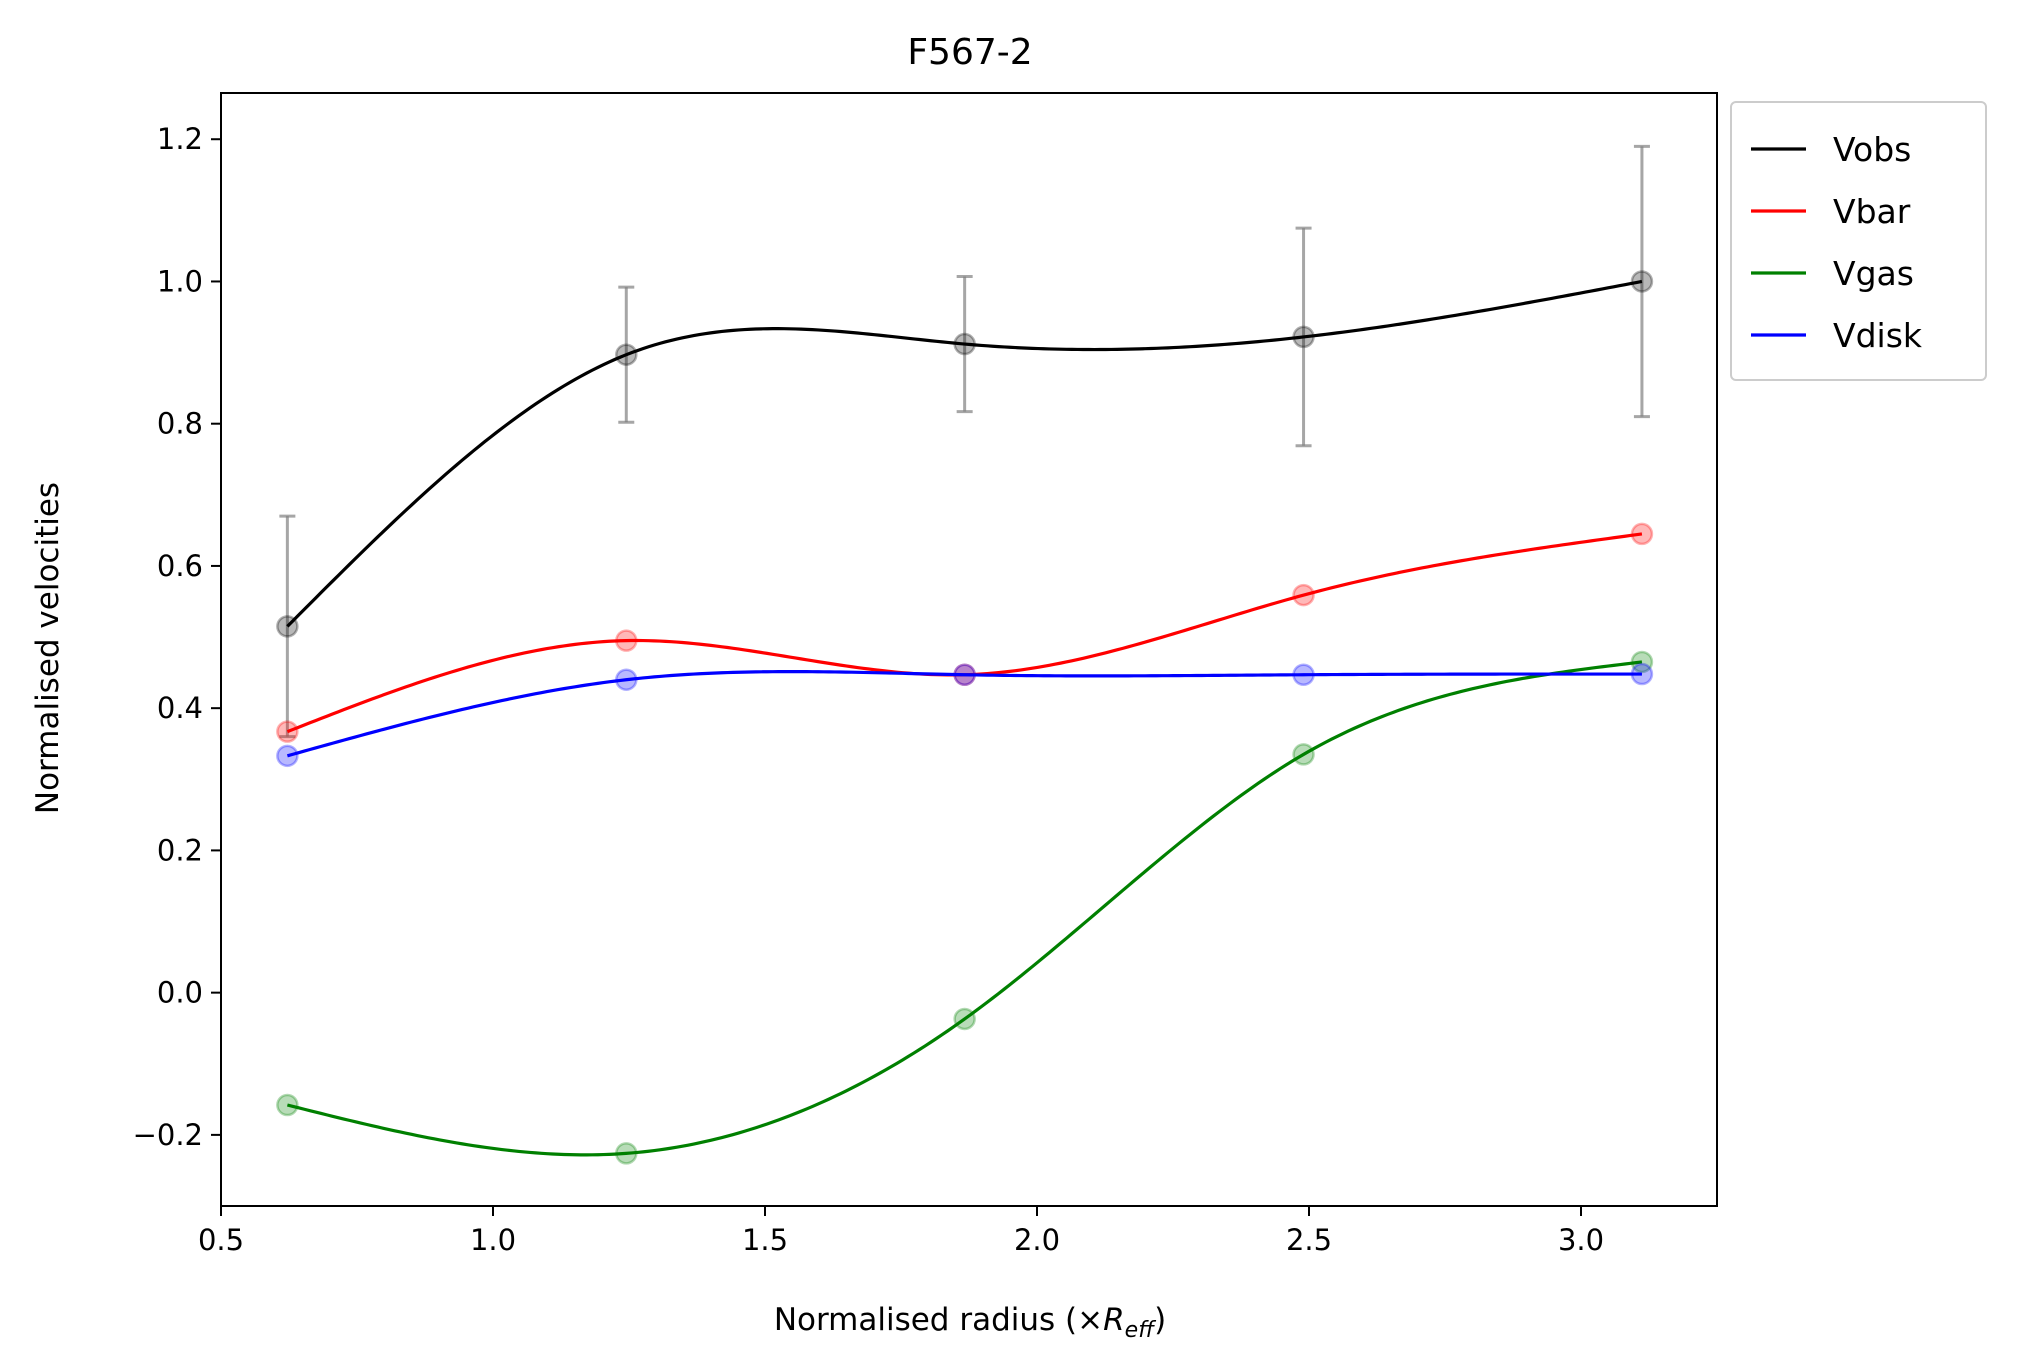 The image size is (2019, 1362). I want to click on y-tick-label: 0.2, so click(180, 850).